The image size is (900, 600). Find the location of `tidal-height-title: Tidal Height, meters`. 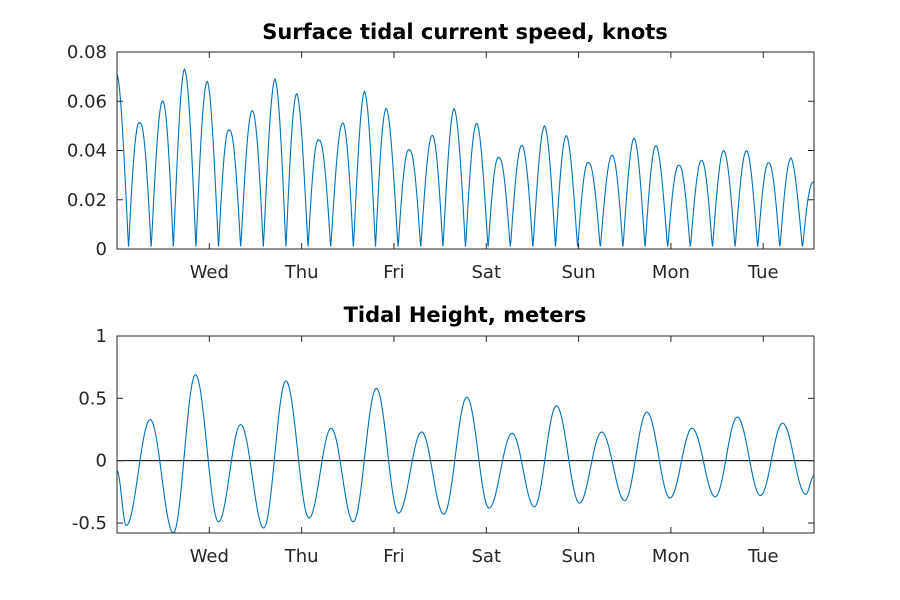

tidal-height-title: Tidal Height, meters is located at coordinates (465, 315).